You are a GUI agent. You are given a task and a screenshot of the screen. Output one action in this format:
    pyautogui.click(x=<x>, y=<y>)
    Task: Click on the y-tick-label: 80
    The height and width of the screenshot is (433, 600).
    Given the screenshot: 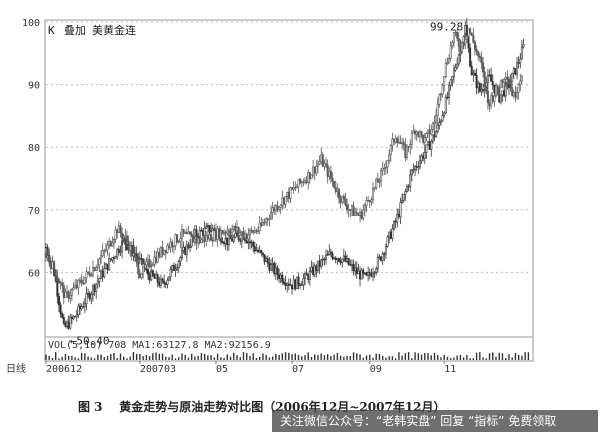 What is the action you would take?
    pyautogui.click(x=34, y=148)
    